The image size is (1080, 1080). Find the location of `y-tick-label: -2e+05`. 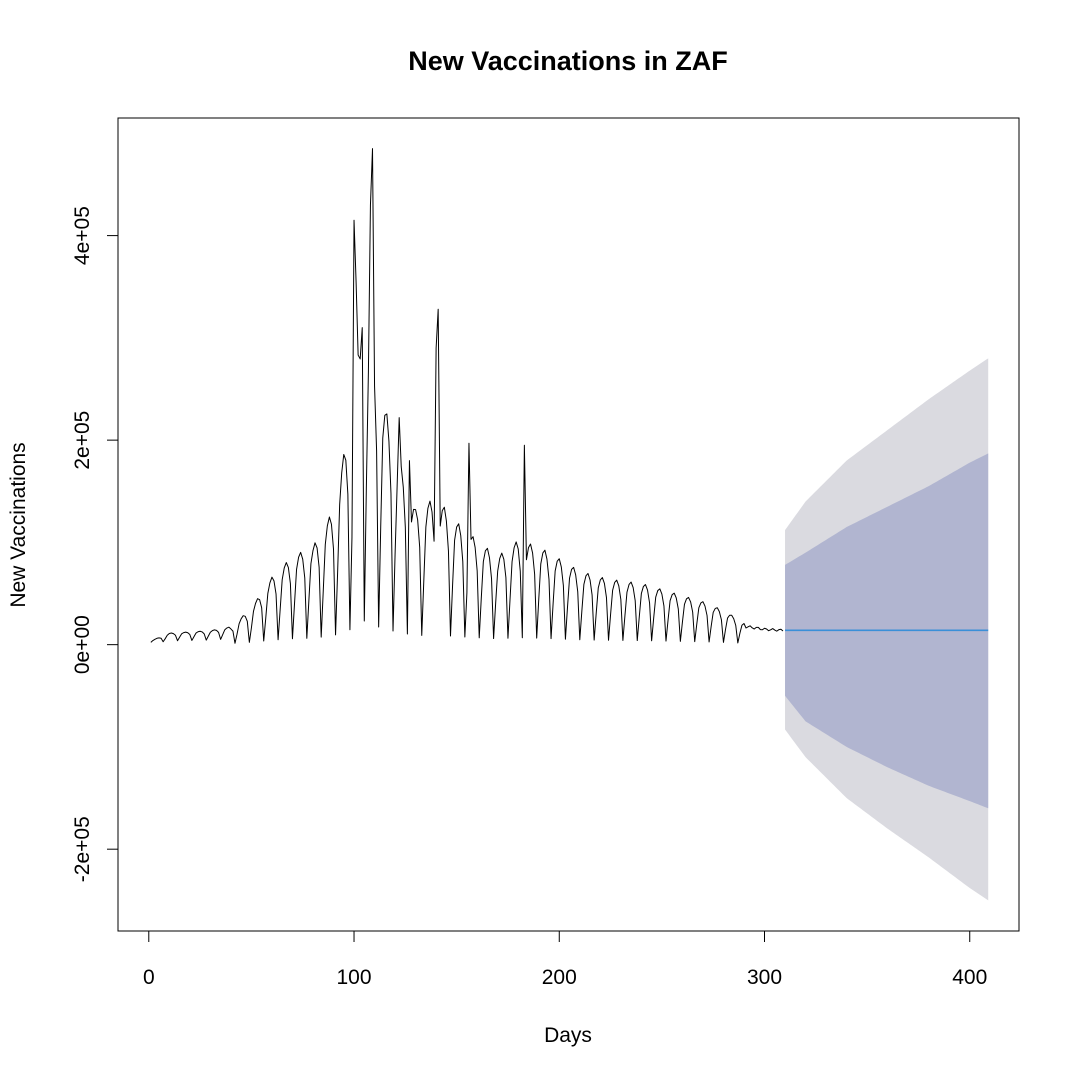

y-tick-label: -2e+05 is located at coordinates (82, 849).